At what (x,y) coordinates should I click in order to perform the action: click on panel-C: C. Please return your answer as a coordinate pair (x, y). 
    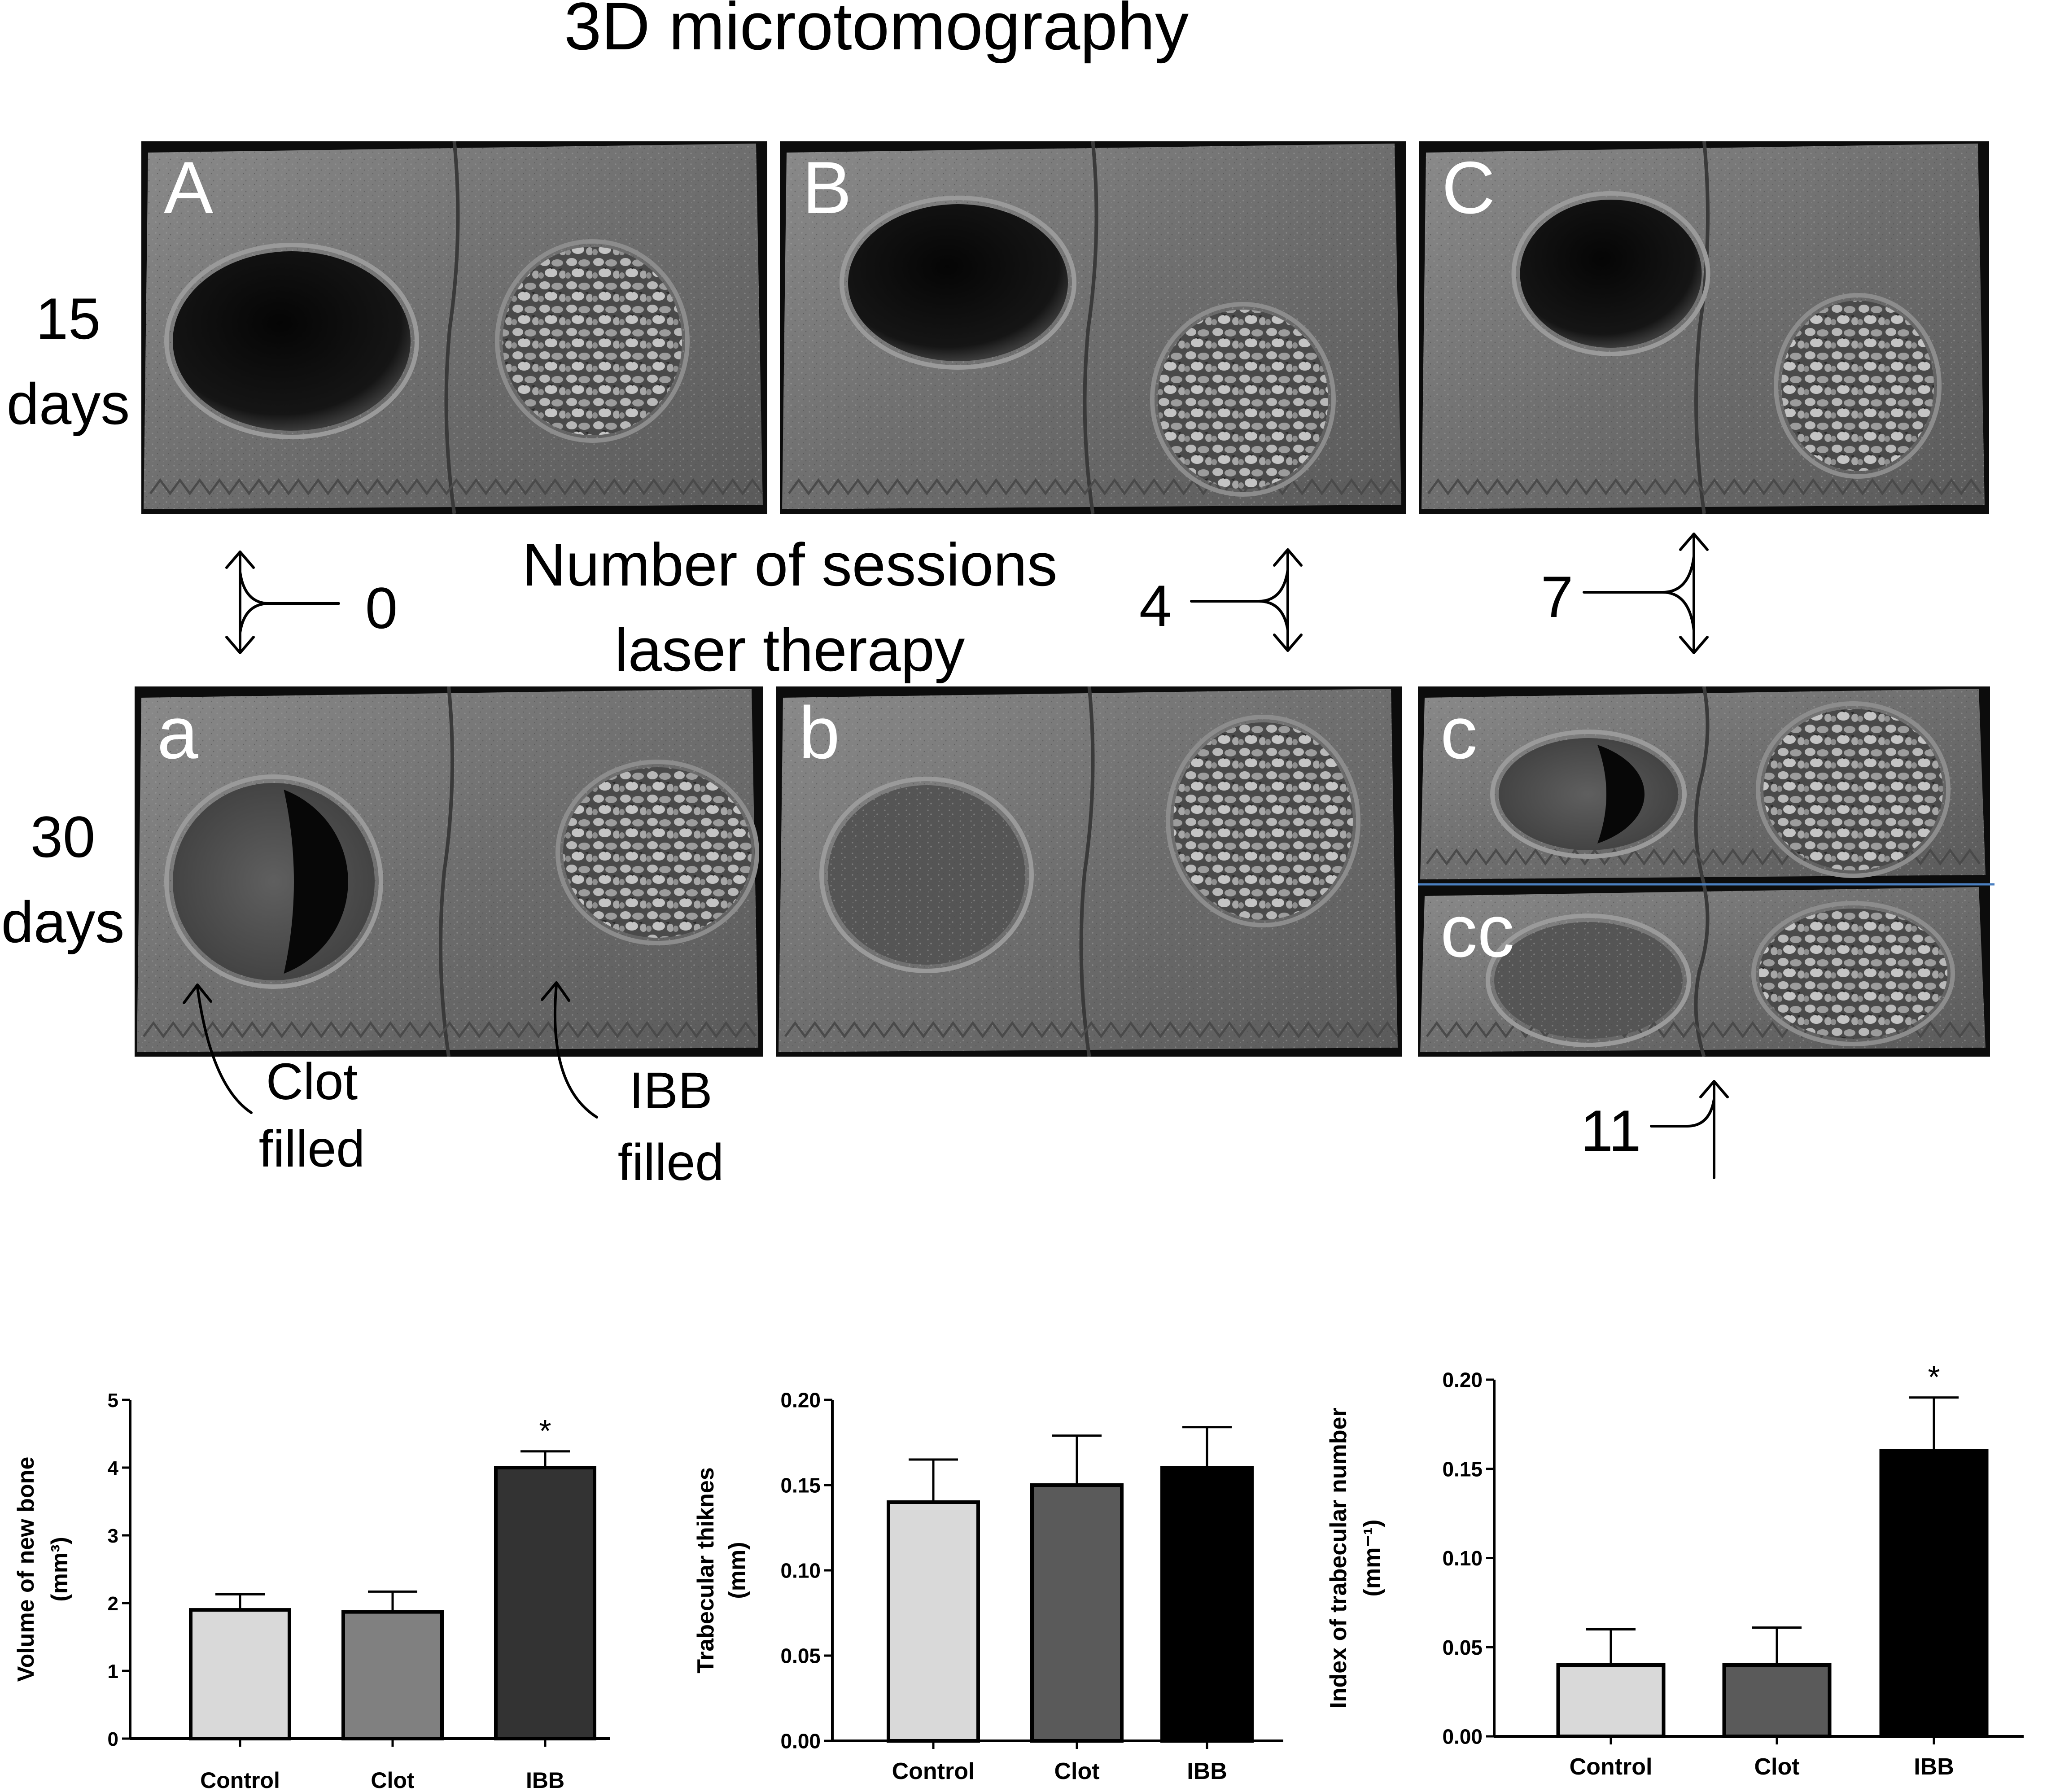
    Looking at the image, I should click on (1704, 327).